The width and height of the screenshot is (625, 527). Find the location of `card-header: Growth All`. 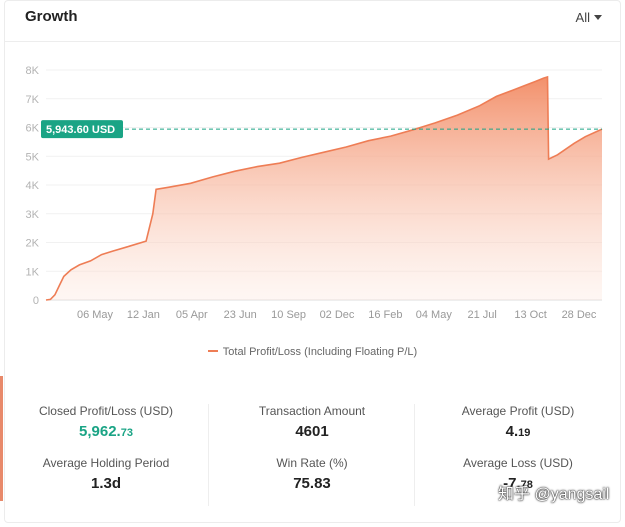

card-header: Growth All is located at coordinates (312, 21).